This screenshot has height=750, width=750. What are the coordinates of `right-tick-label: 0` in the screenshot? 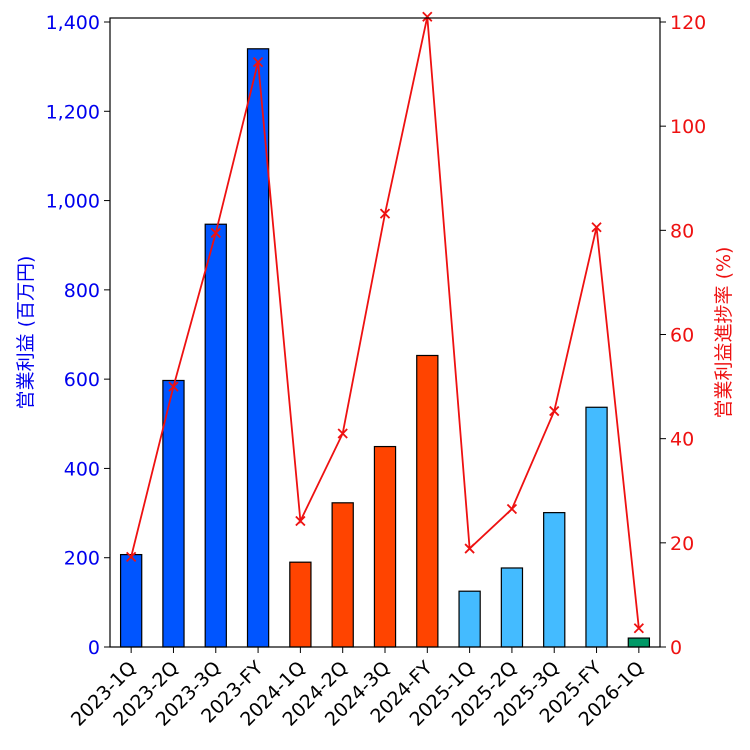 It's located at (676, 648).